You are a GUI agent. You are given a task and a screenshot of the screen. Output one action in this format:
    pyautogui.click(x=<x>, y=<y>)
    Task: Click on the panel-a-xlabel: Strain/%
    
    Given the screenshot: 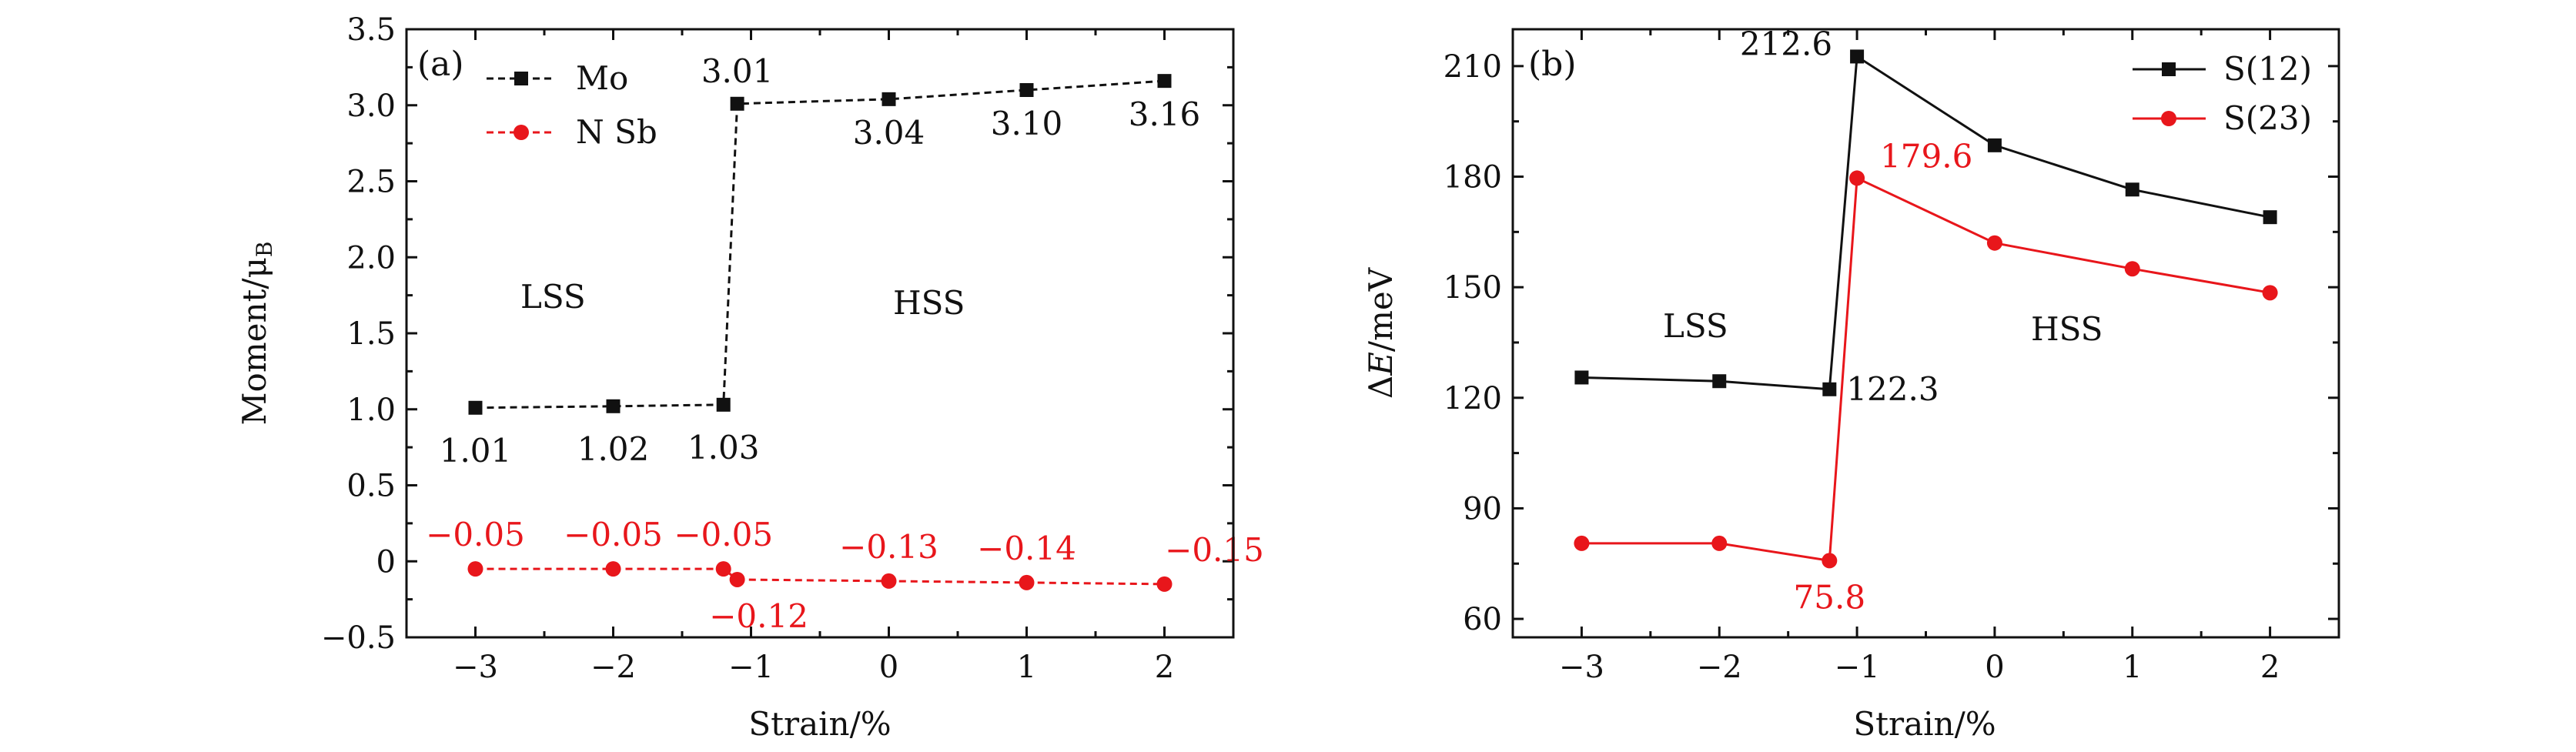 What is the action you would take?
    pyautogui.click(x=820, y=724)
    